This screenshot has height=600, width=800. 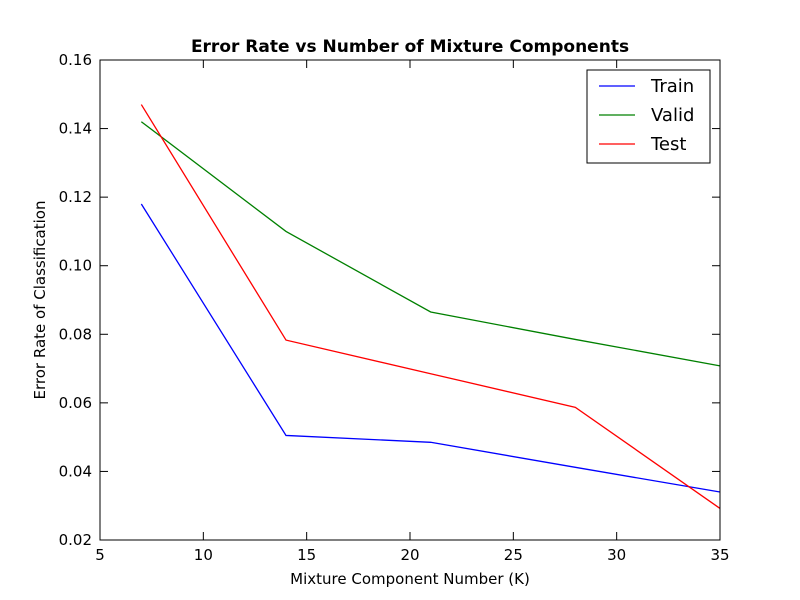 What do you see at coordinates (203, 555) in the screenshot?
I see `x-tick-label: 10` at bounding box center [203, 555].